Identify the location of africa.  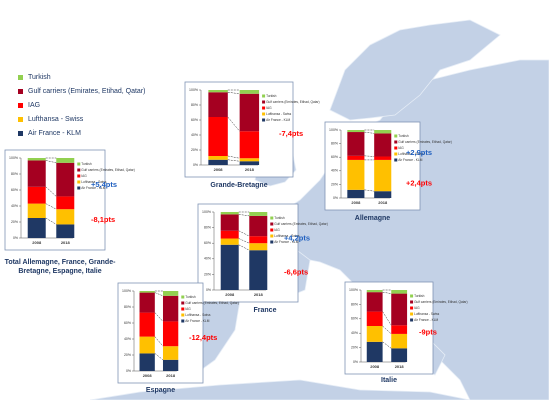
(280, 389).